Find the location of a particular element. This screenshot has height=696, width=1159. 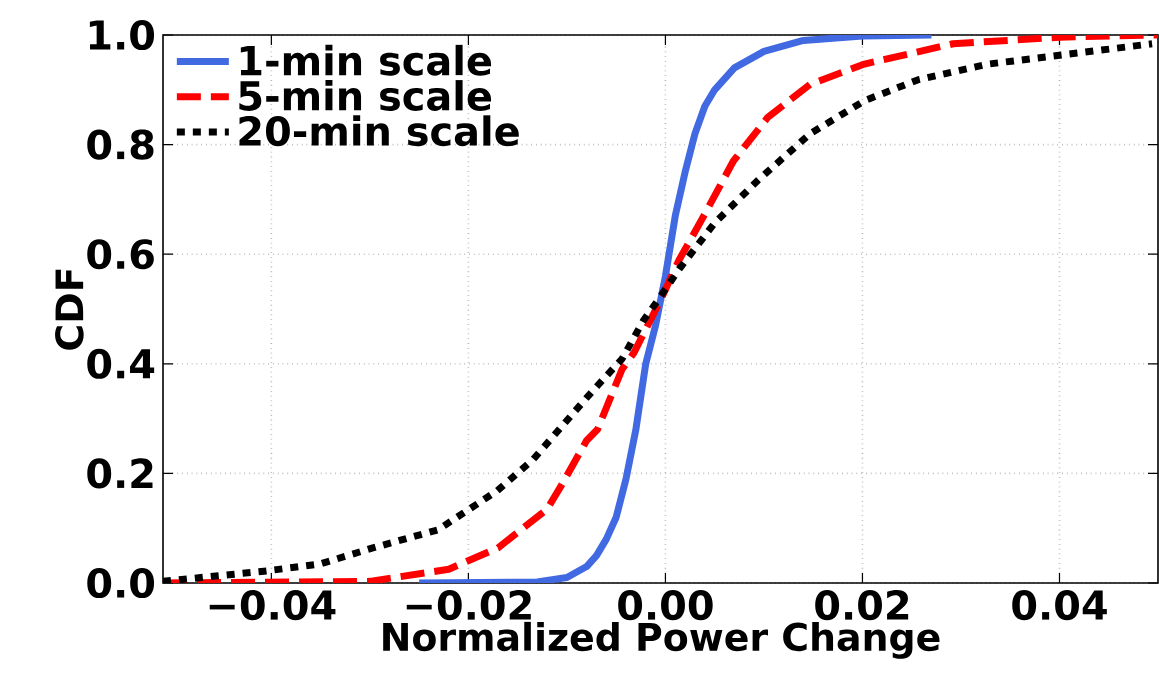

y-tick-label: 0.0 is located at coordinates (121, 583).